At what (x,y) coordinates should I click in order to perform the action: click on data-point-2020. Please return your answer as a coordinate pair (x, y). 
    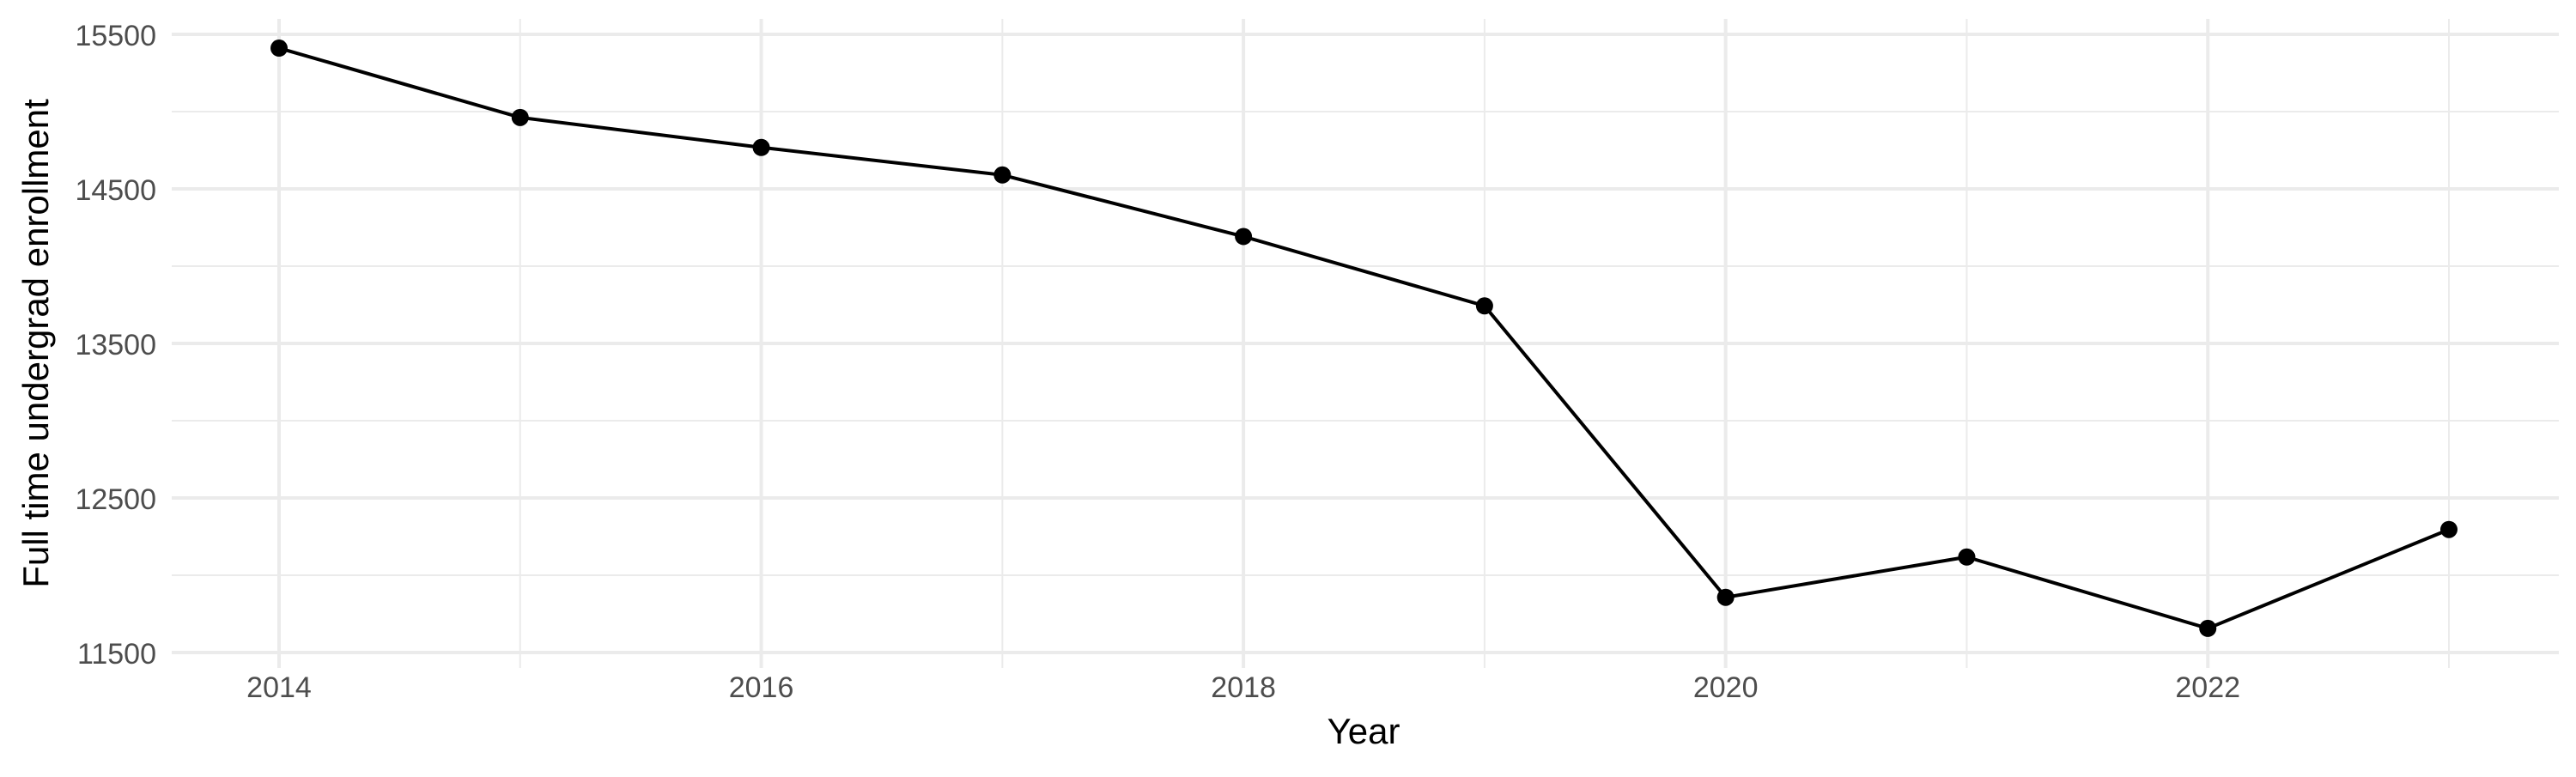
    Looking at the image, I should click on (1726, 597).